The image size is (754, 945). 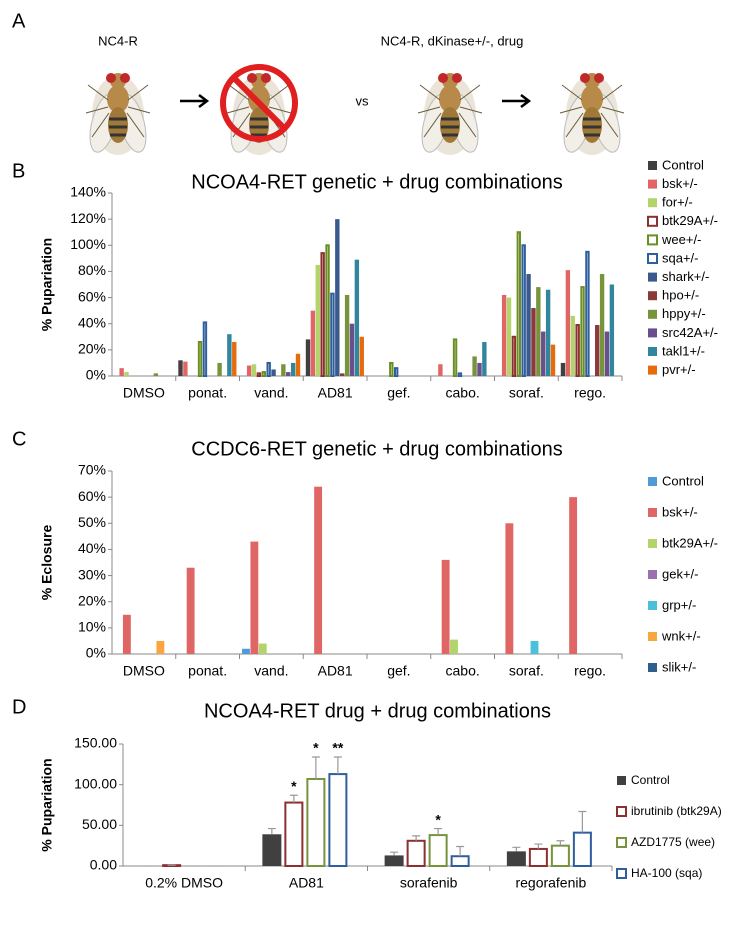 I want to click on y-axis-title: % Pupariation, so click(x=47, y=804).